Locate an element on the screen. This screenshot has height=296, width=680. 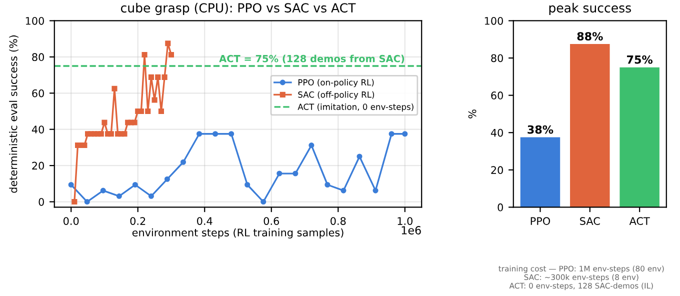
legend-label: ACT (imitation, 0 env-steps) is located at coordinates (356, 108).